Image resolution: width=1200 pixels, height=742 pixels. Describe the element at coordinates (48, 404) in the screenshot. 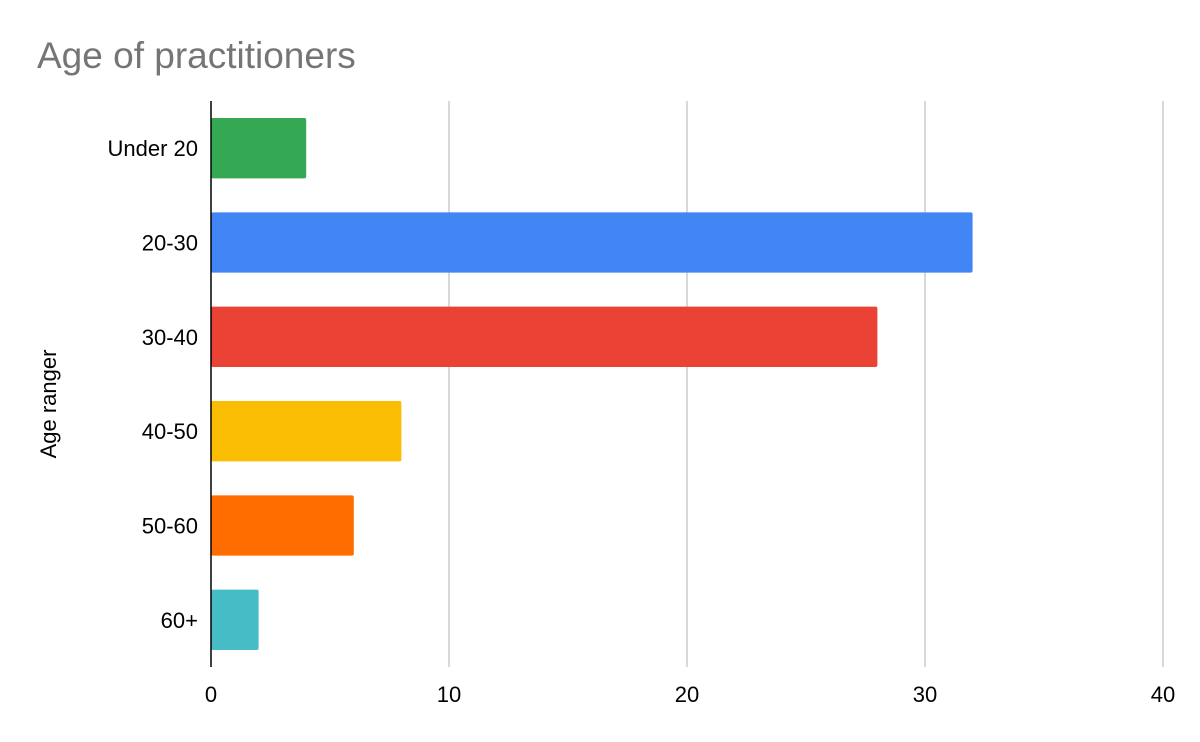

I see `y-axis-title: Age ranger` at that location.